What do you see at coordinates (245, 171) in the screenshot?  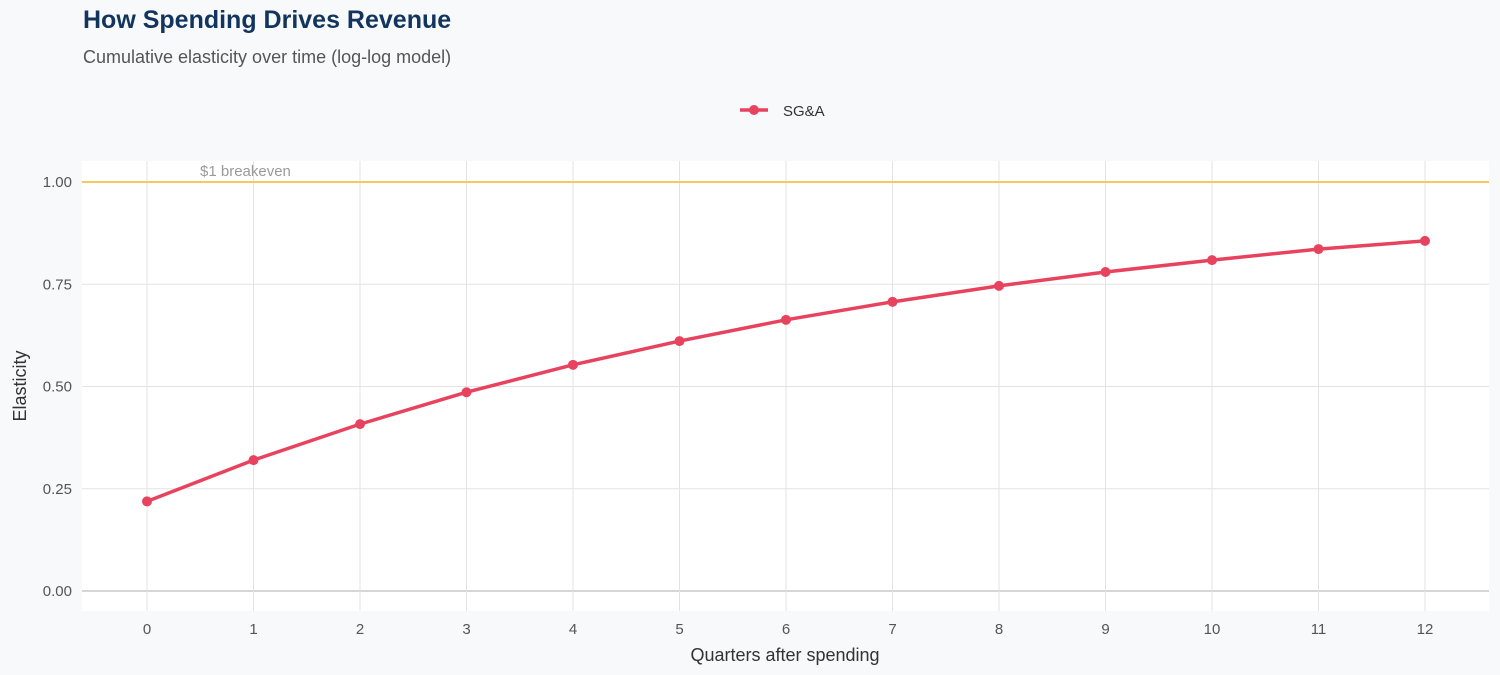 I see `breakeven-label: $1 breakeven` at bounding box center [245, 171].